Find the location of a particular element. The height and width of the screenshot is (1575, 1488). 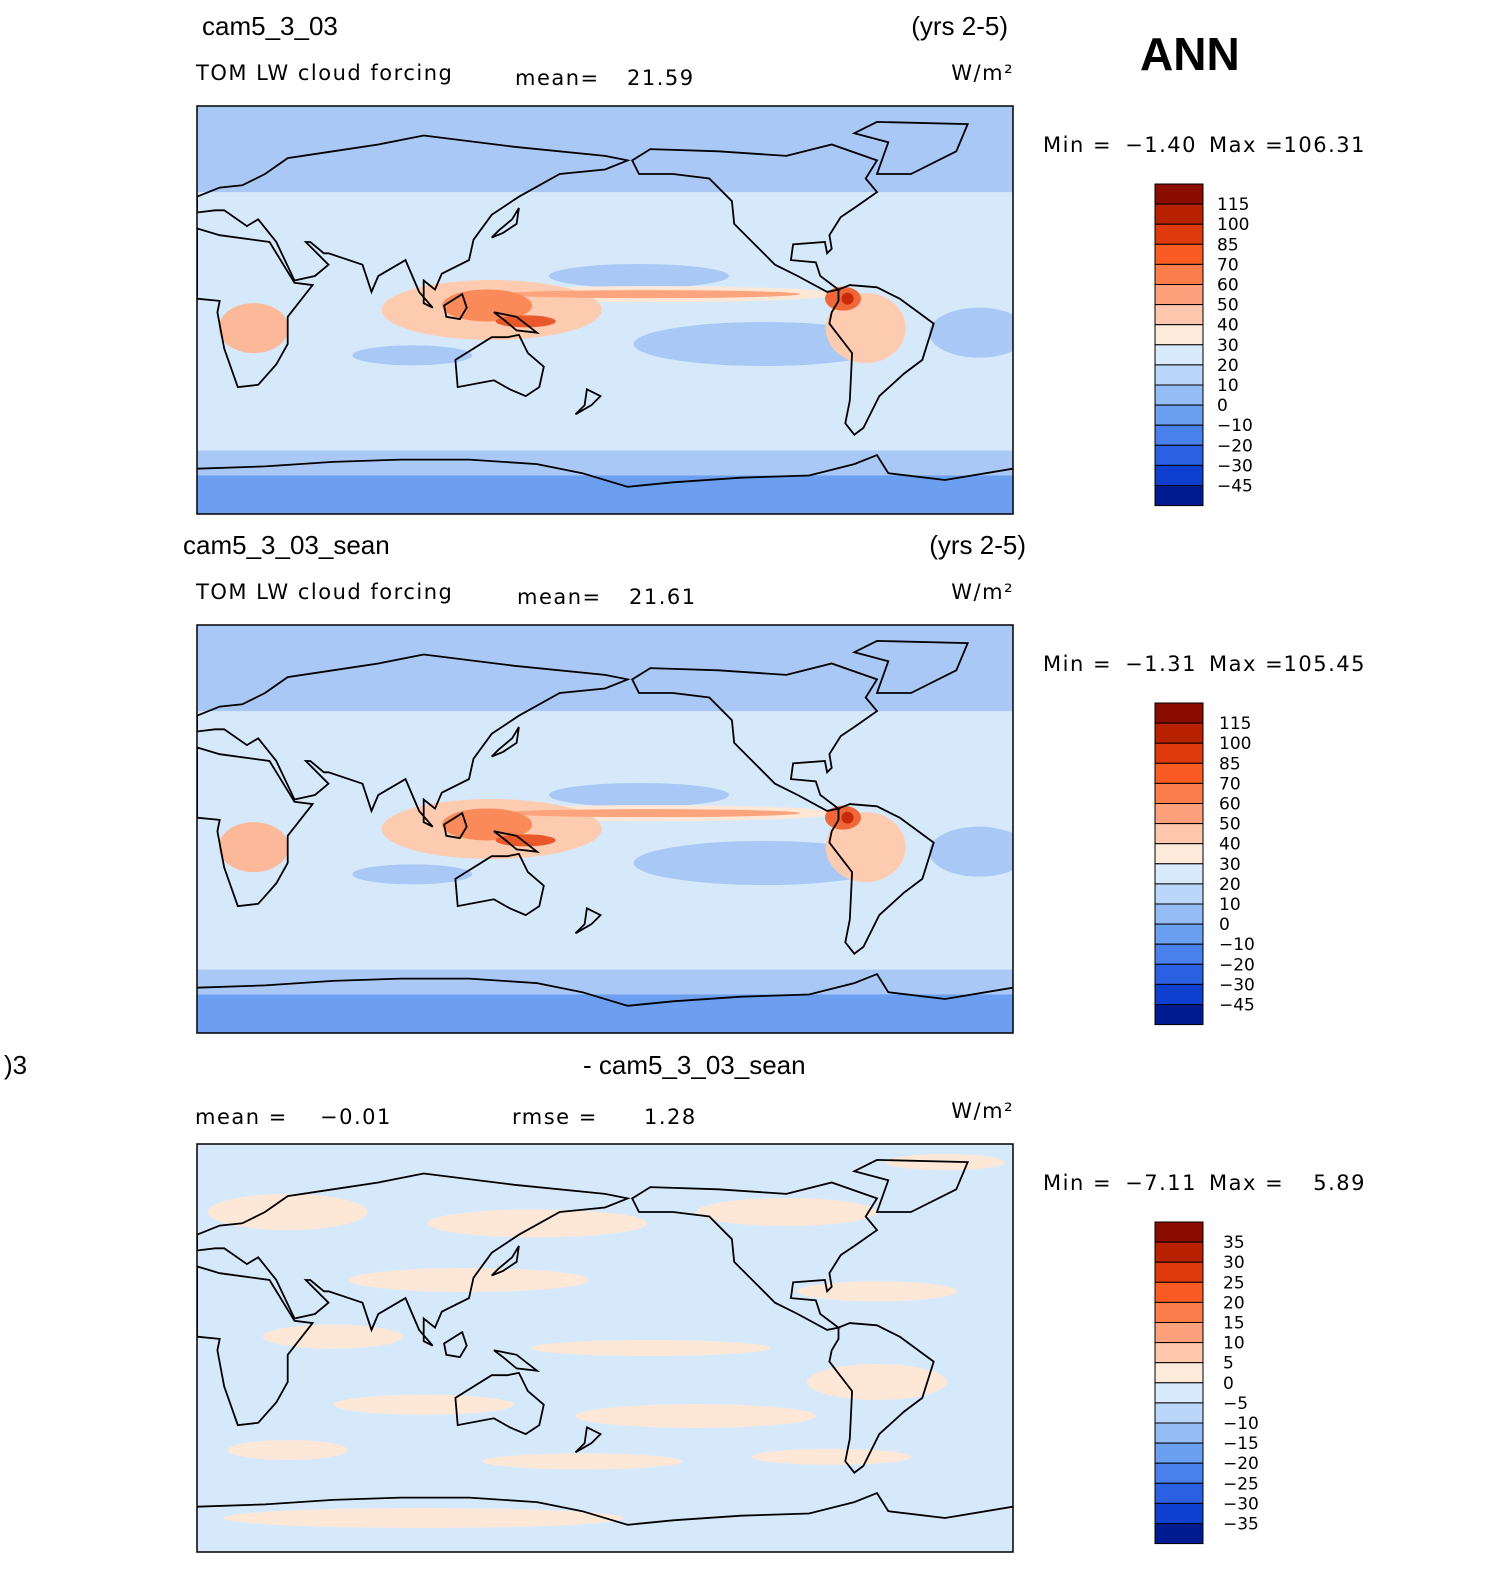

min-value: −1.40 is located at coordinates (1161, 145).